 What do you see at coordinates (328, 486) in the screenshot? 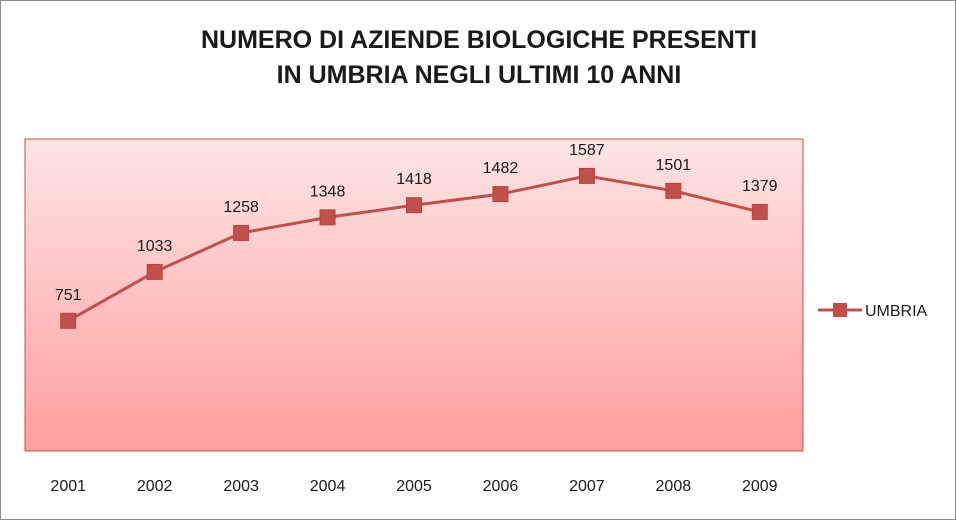
I see `x-tick-label: 2004` at bounding box center [328, 486].